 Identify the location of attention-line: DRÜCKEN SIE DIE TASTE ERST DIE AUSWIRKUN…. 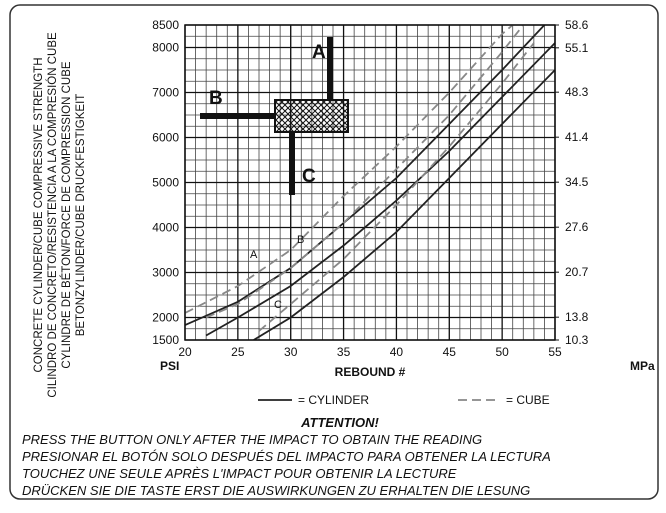
(276, 490).